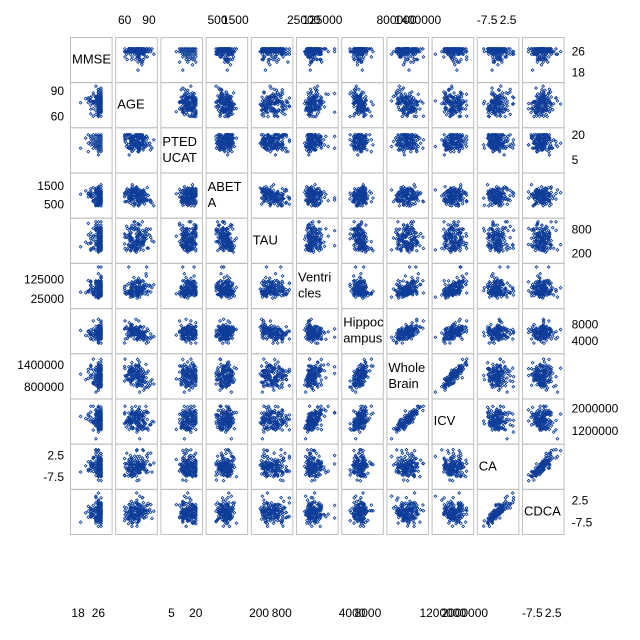 Image resolution: width=640 pixels, height=640 pixels. I want to click on points-WholeBrain-vs-AGE, so click(139, 376).